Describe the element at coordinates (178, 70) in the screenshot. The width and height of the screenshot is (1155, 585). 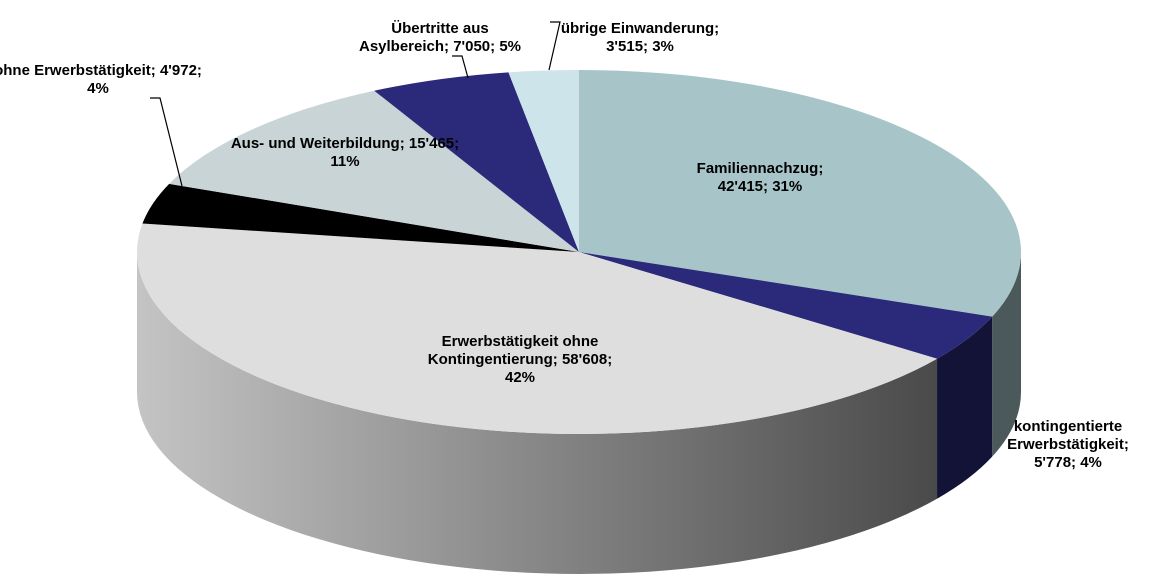
I see `value-label: 4'972` at that location.